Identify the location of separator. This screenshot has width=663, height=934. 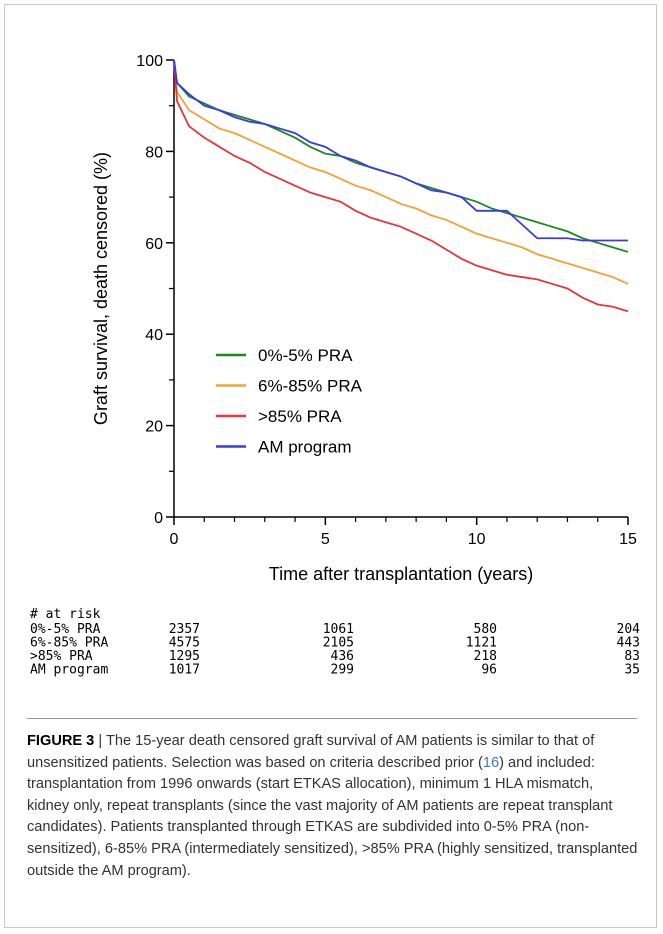
(332, 718).